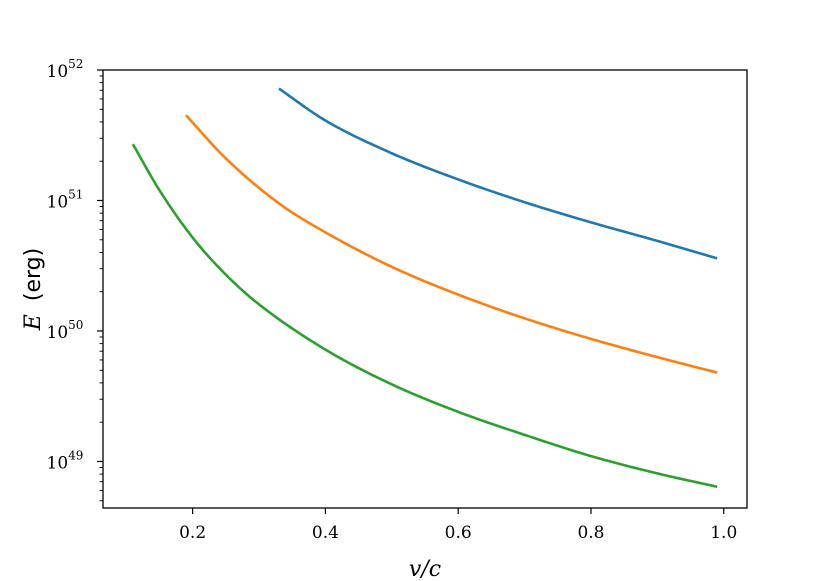 This screenshot has height=581, width=830. I want to click on y-ticks: 1049 1050 1051 1052, so click(75, 279).